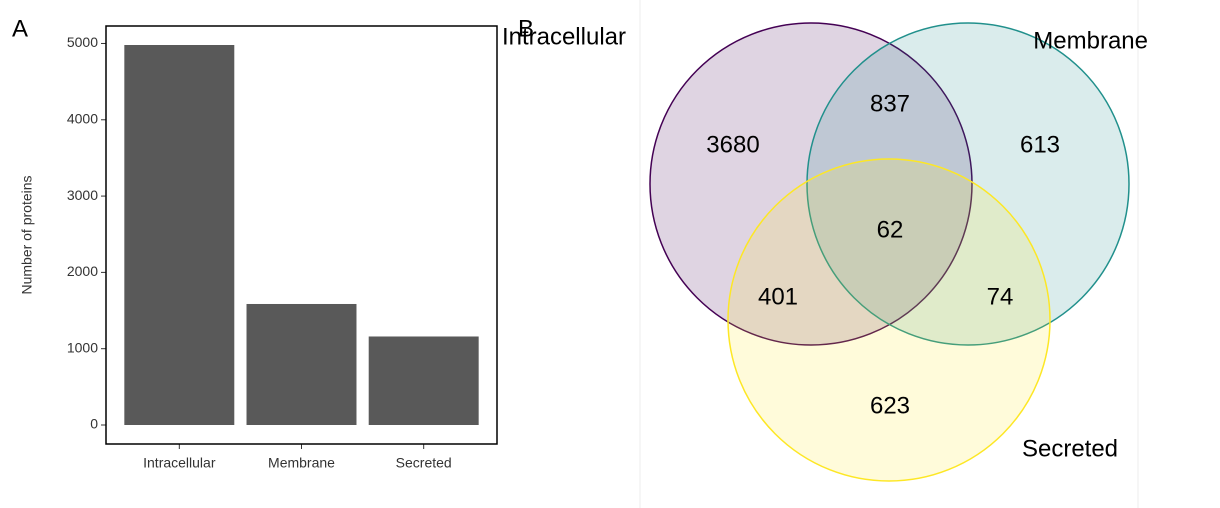  Describe the element at coordinates (890, 405) in the screenshot. I see `region-count: 623` at that location.